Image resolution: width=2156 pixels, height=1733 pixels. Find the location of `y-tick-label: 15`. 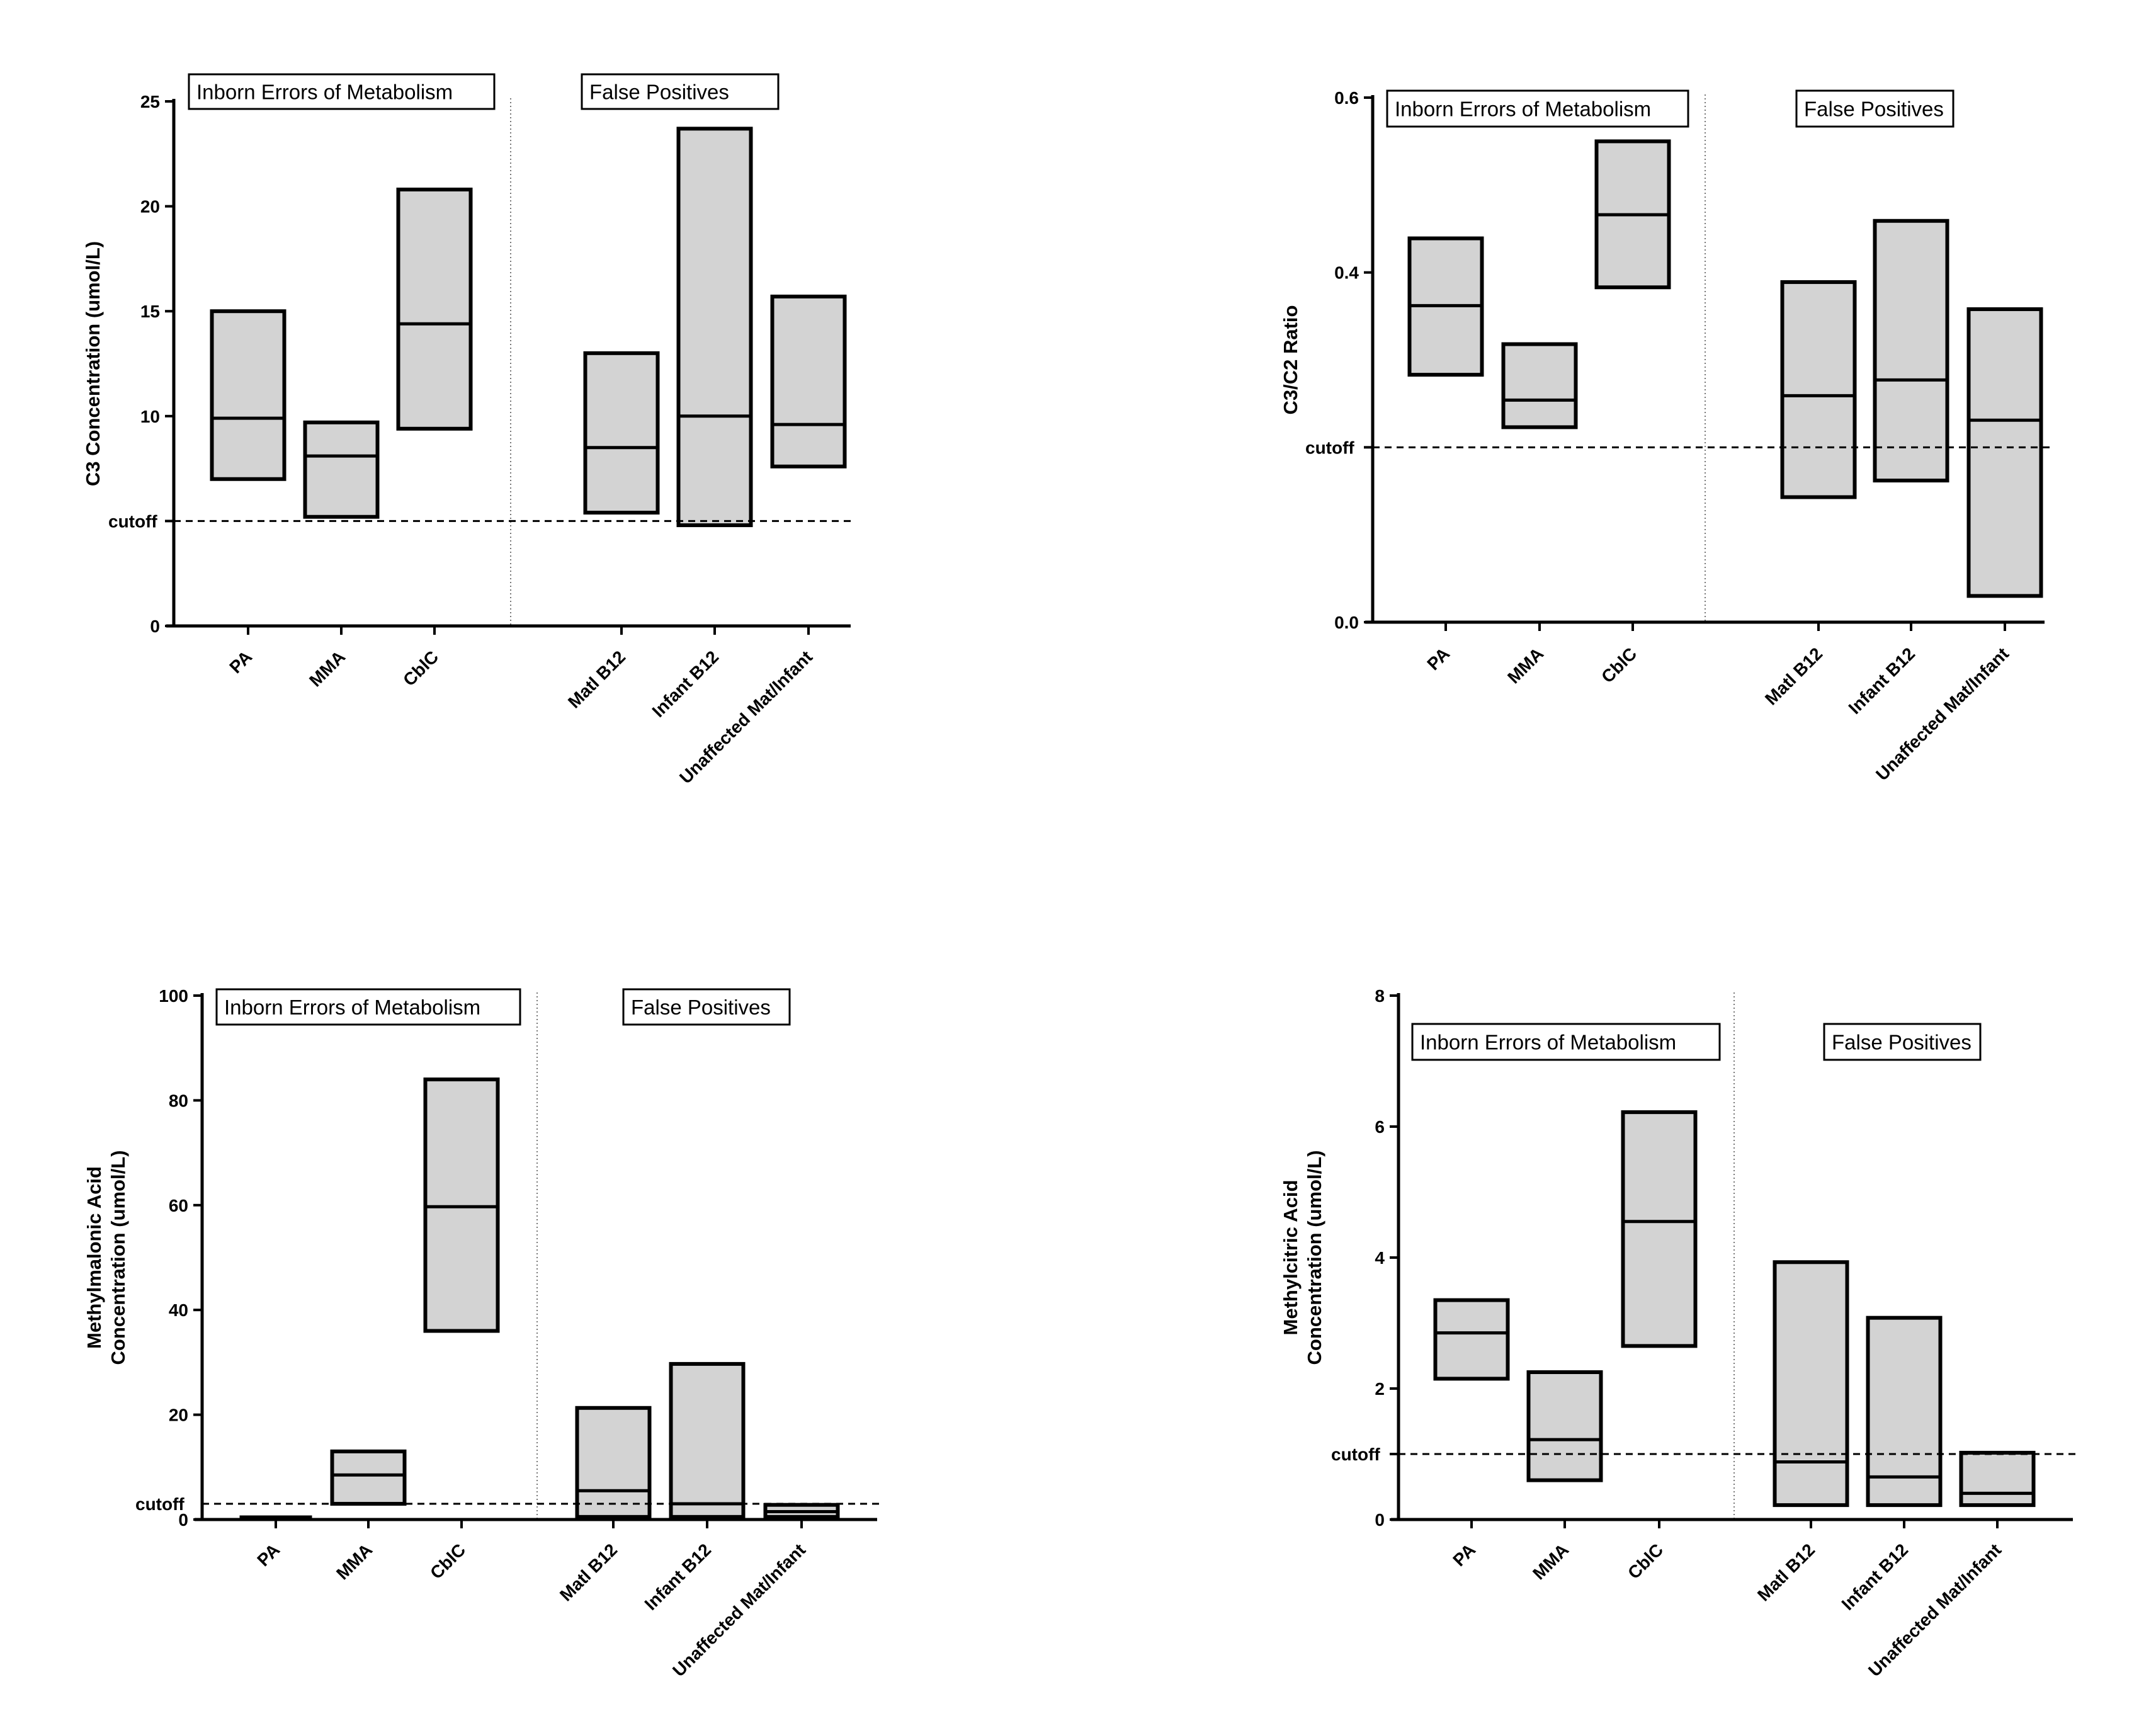

y-tick-label: 15 is located at coordinates (150, 311).